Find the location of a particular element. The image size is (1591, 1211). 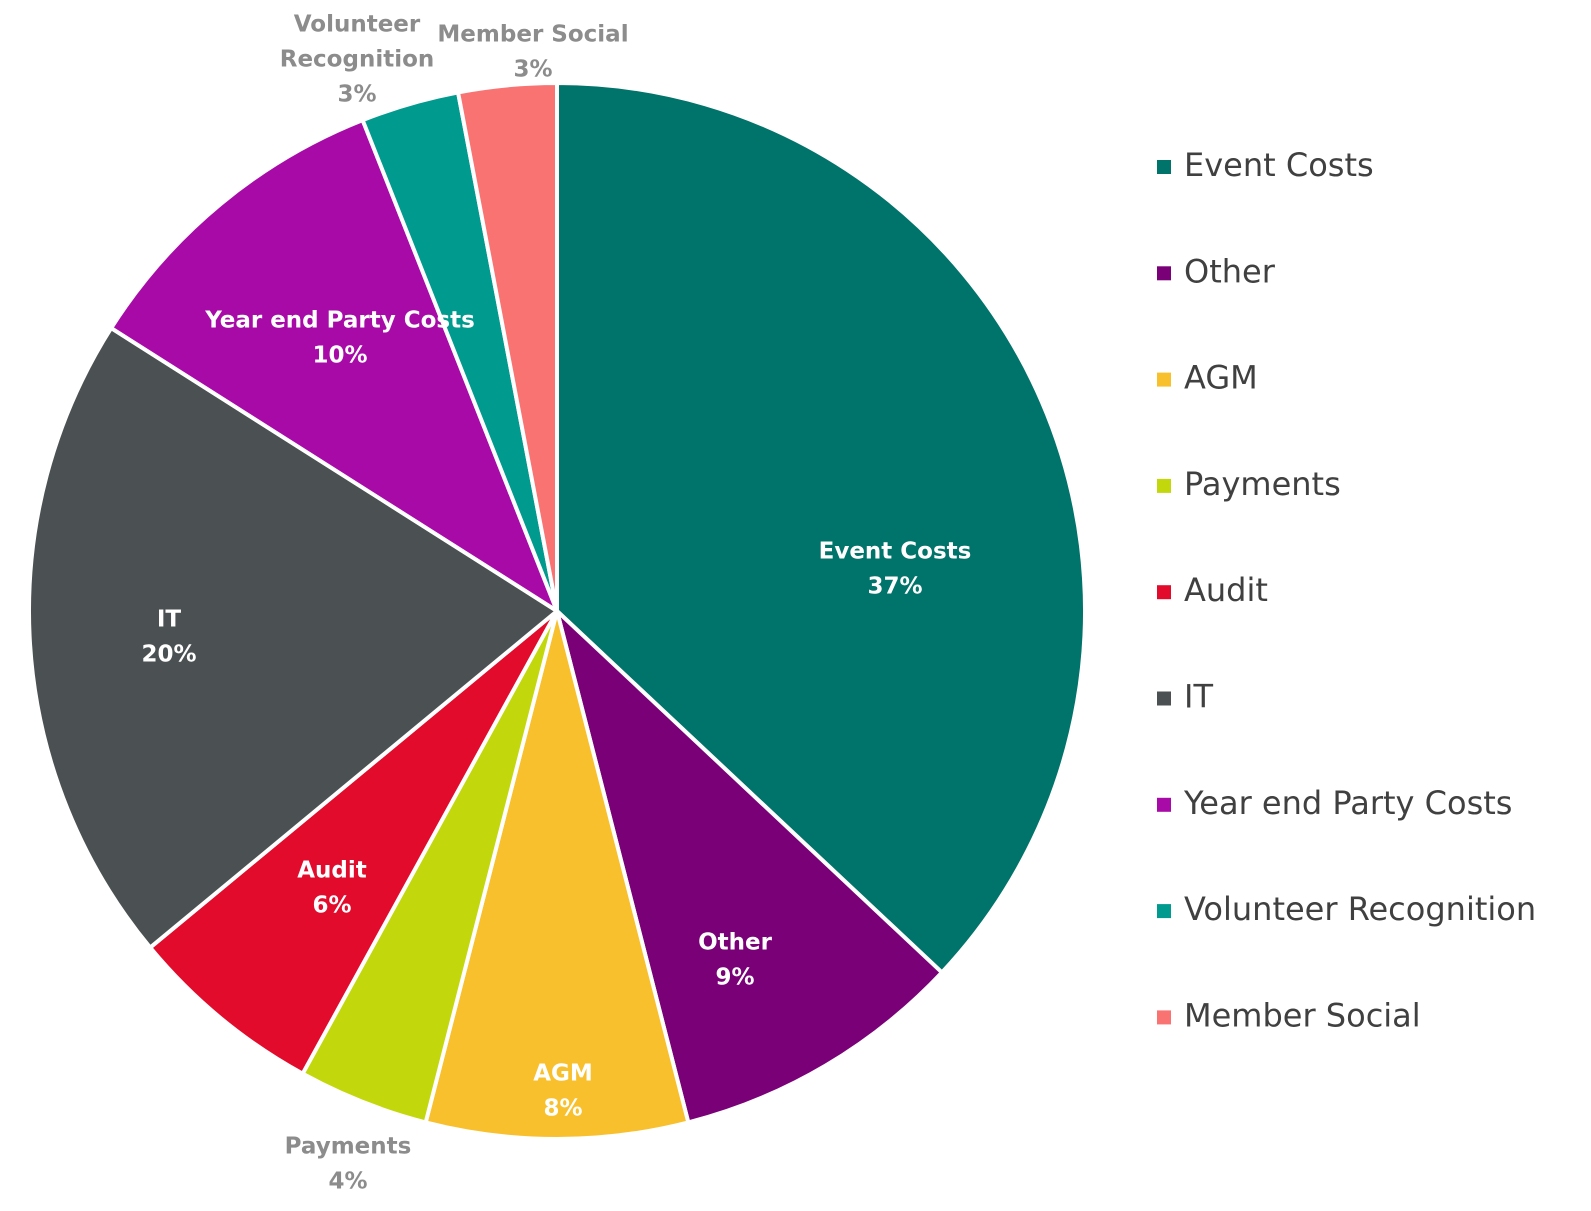

slice-agm is located at coordinates (557, 875).